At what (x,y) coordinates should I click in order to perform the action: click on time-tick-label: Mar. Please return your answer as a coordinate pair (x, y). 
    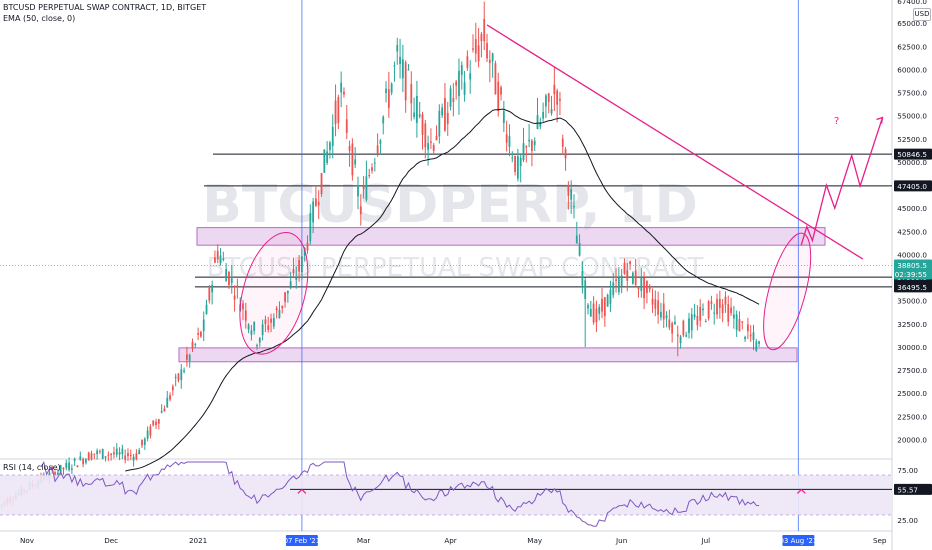
    Looking at the image, I should click on (364, 540).